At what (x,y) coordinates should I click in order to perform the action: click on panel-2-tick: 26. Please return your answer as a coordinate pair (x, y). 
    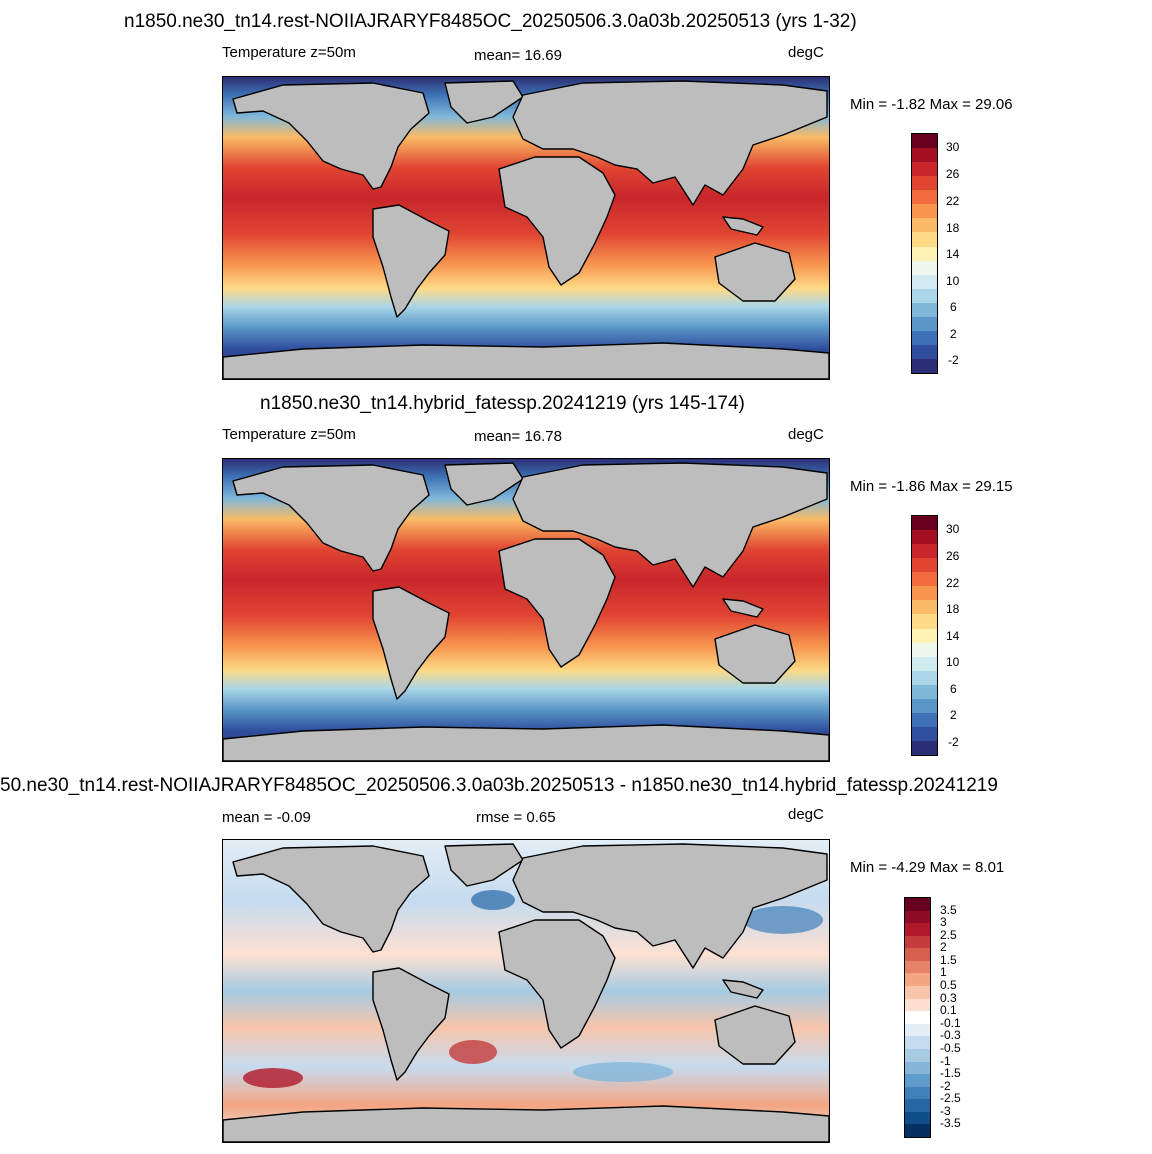
    Looking at the image, I should click on (953, 556).